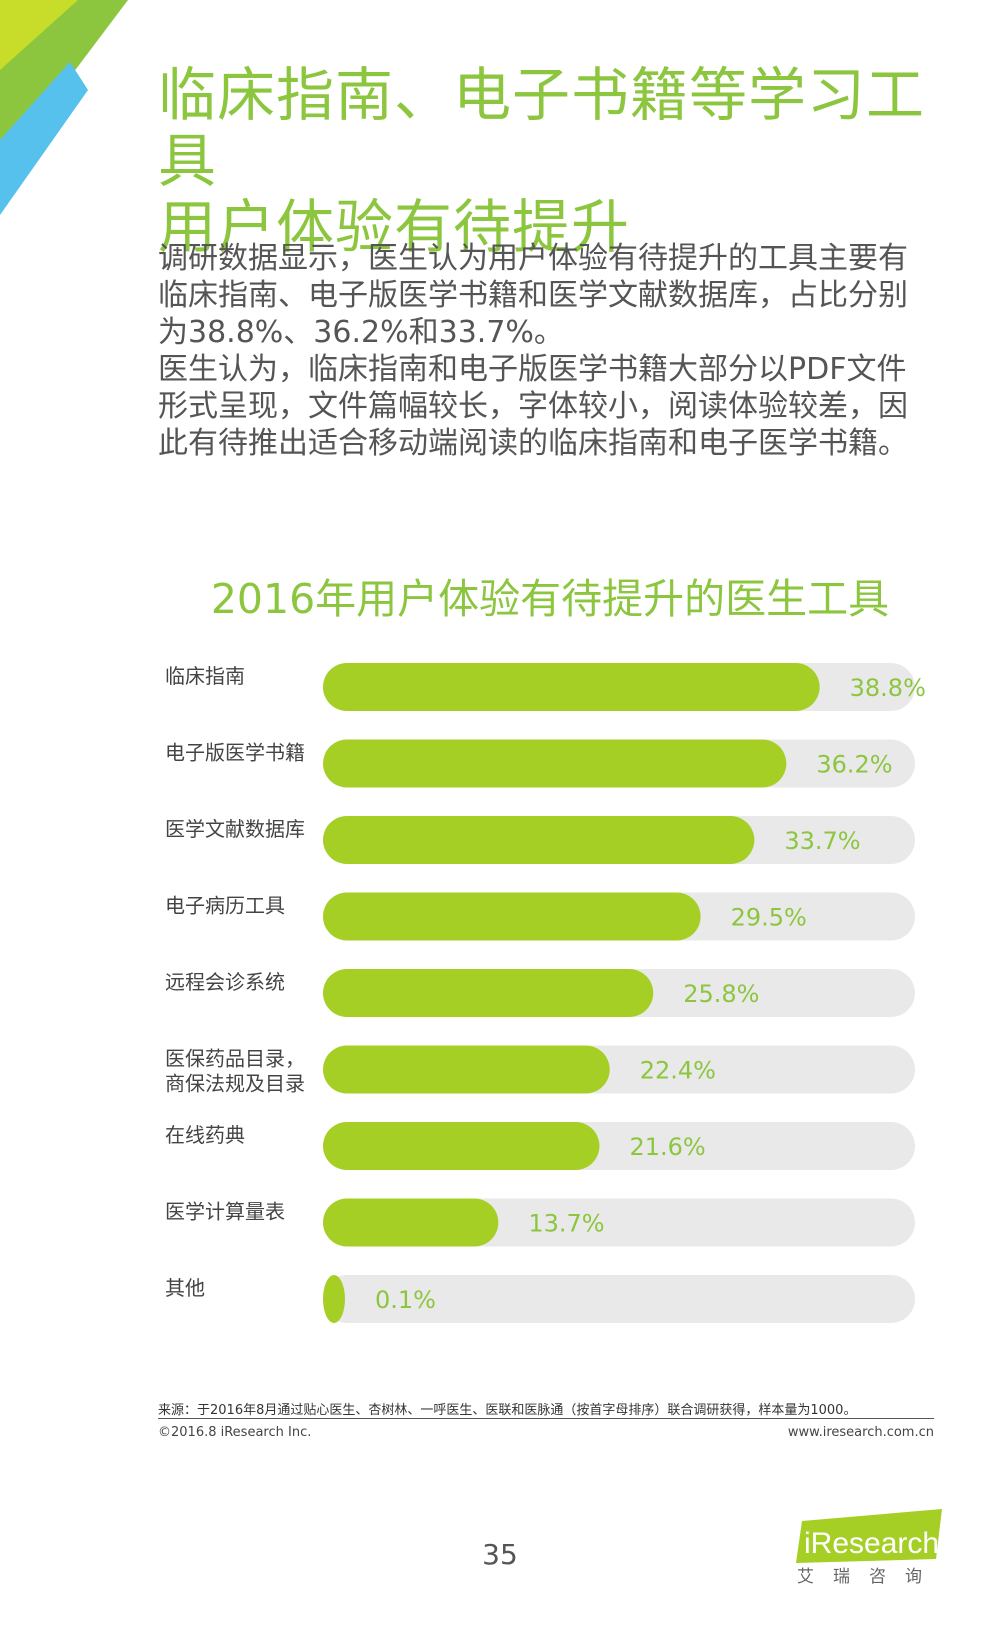 Image resolution: width=1000 pixels, height=1640 pixels. What do you see at coordinates (225, 1212) in the screenshot?
I see `category-label: 医学计算量表` at bounding box center [225, 1212].